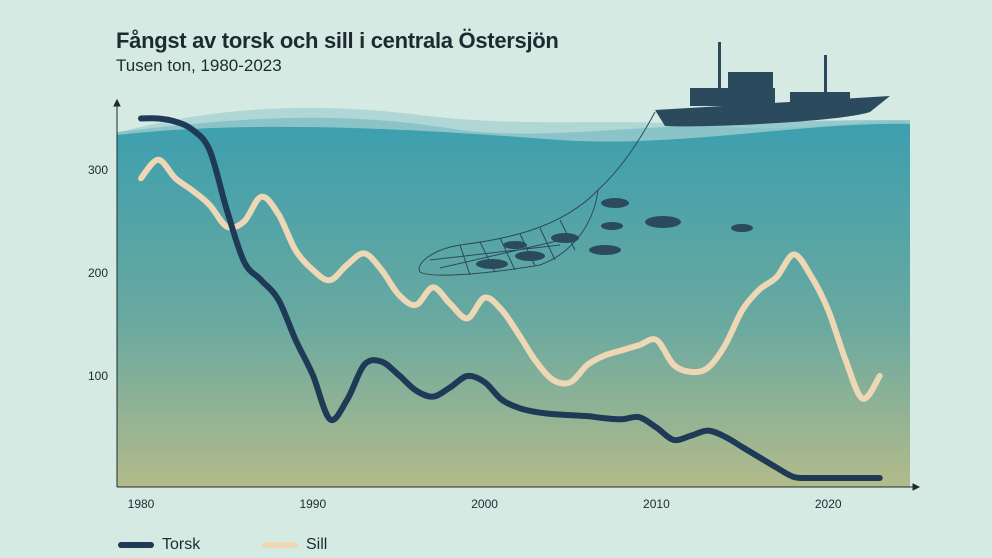 The width and height of the screenshot is (992, 558). What do you see at coordinates (313, 270) in the screenshot?
I see `data-point-sill-1990` at bounding box center [313, 270].